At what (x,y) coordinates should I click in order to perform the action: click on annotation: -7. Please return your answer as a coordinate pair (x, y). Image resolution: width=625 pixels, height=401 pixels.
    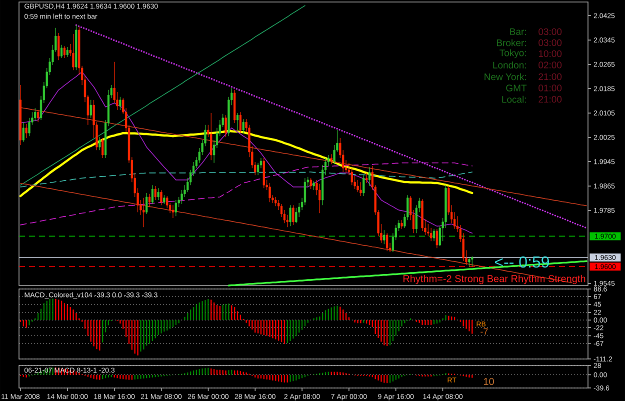
    Looking at the image, I should click on (484, 331).